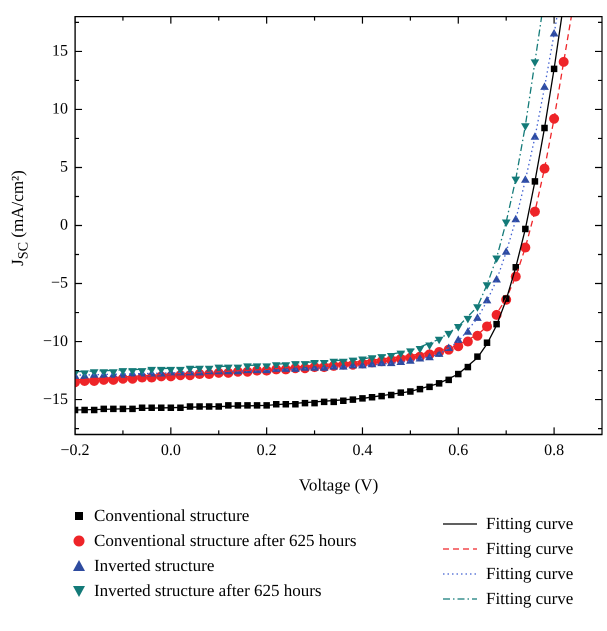 The height and width of the screenshot is (631, 607). Describe the element at coordinates (338, 484) in the screenshot. I see `x-axis-title: Voltage (V)` at that location.